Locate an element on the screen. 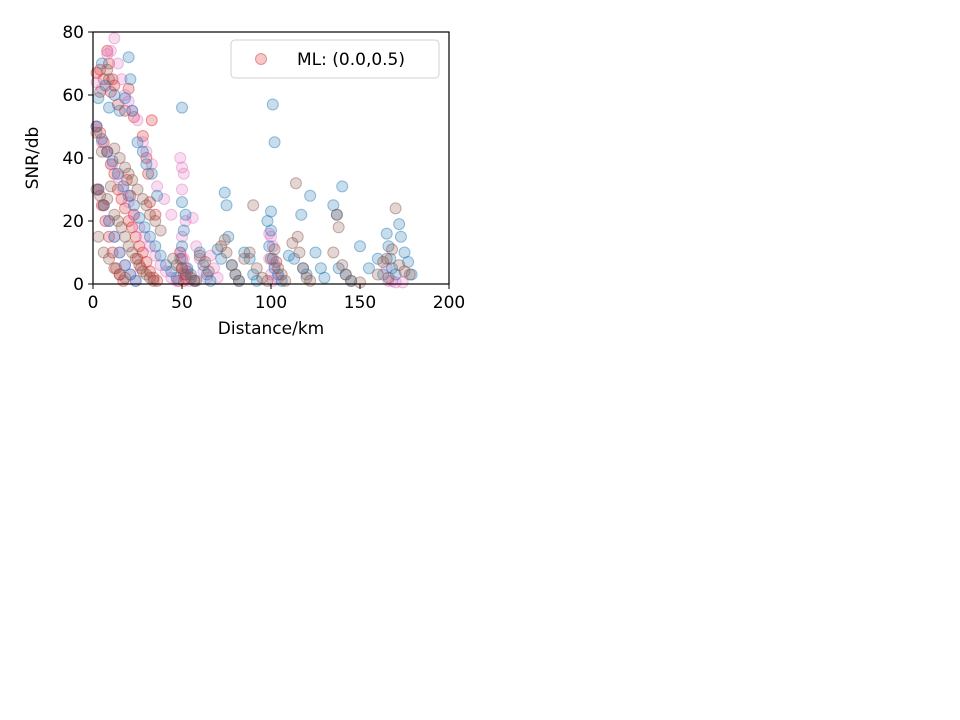 This screenshot has width=960, height=720. y-tick-label: 60 is located at coordinates (73, 96).